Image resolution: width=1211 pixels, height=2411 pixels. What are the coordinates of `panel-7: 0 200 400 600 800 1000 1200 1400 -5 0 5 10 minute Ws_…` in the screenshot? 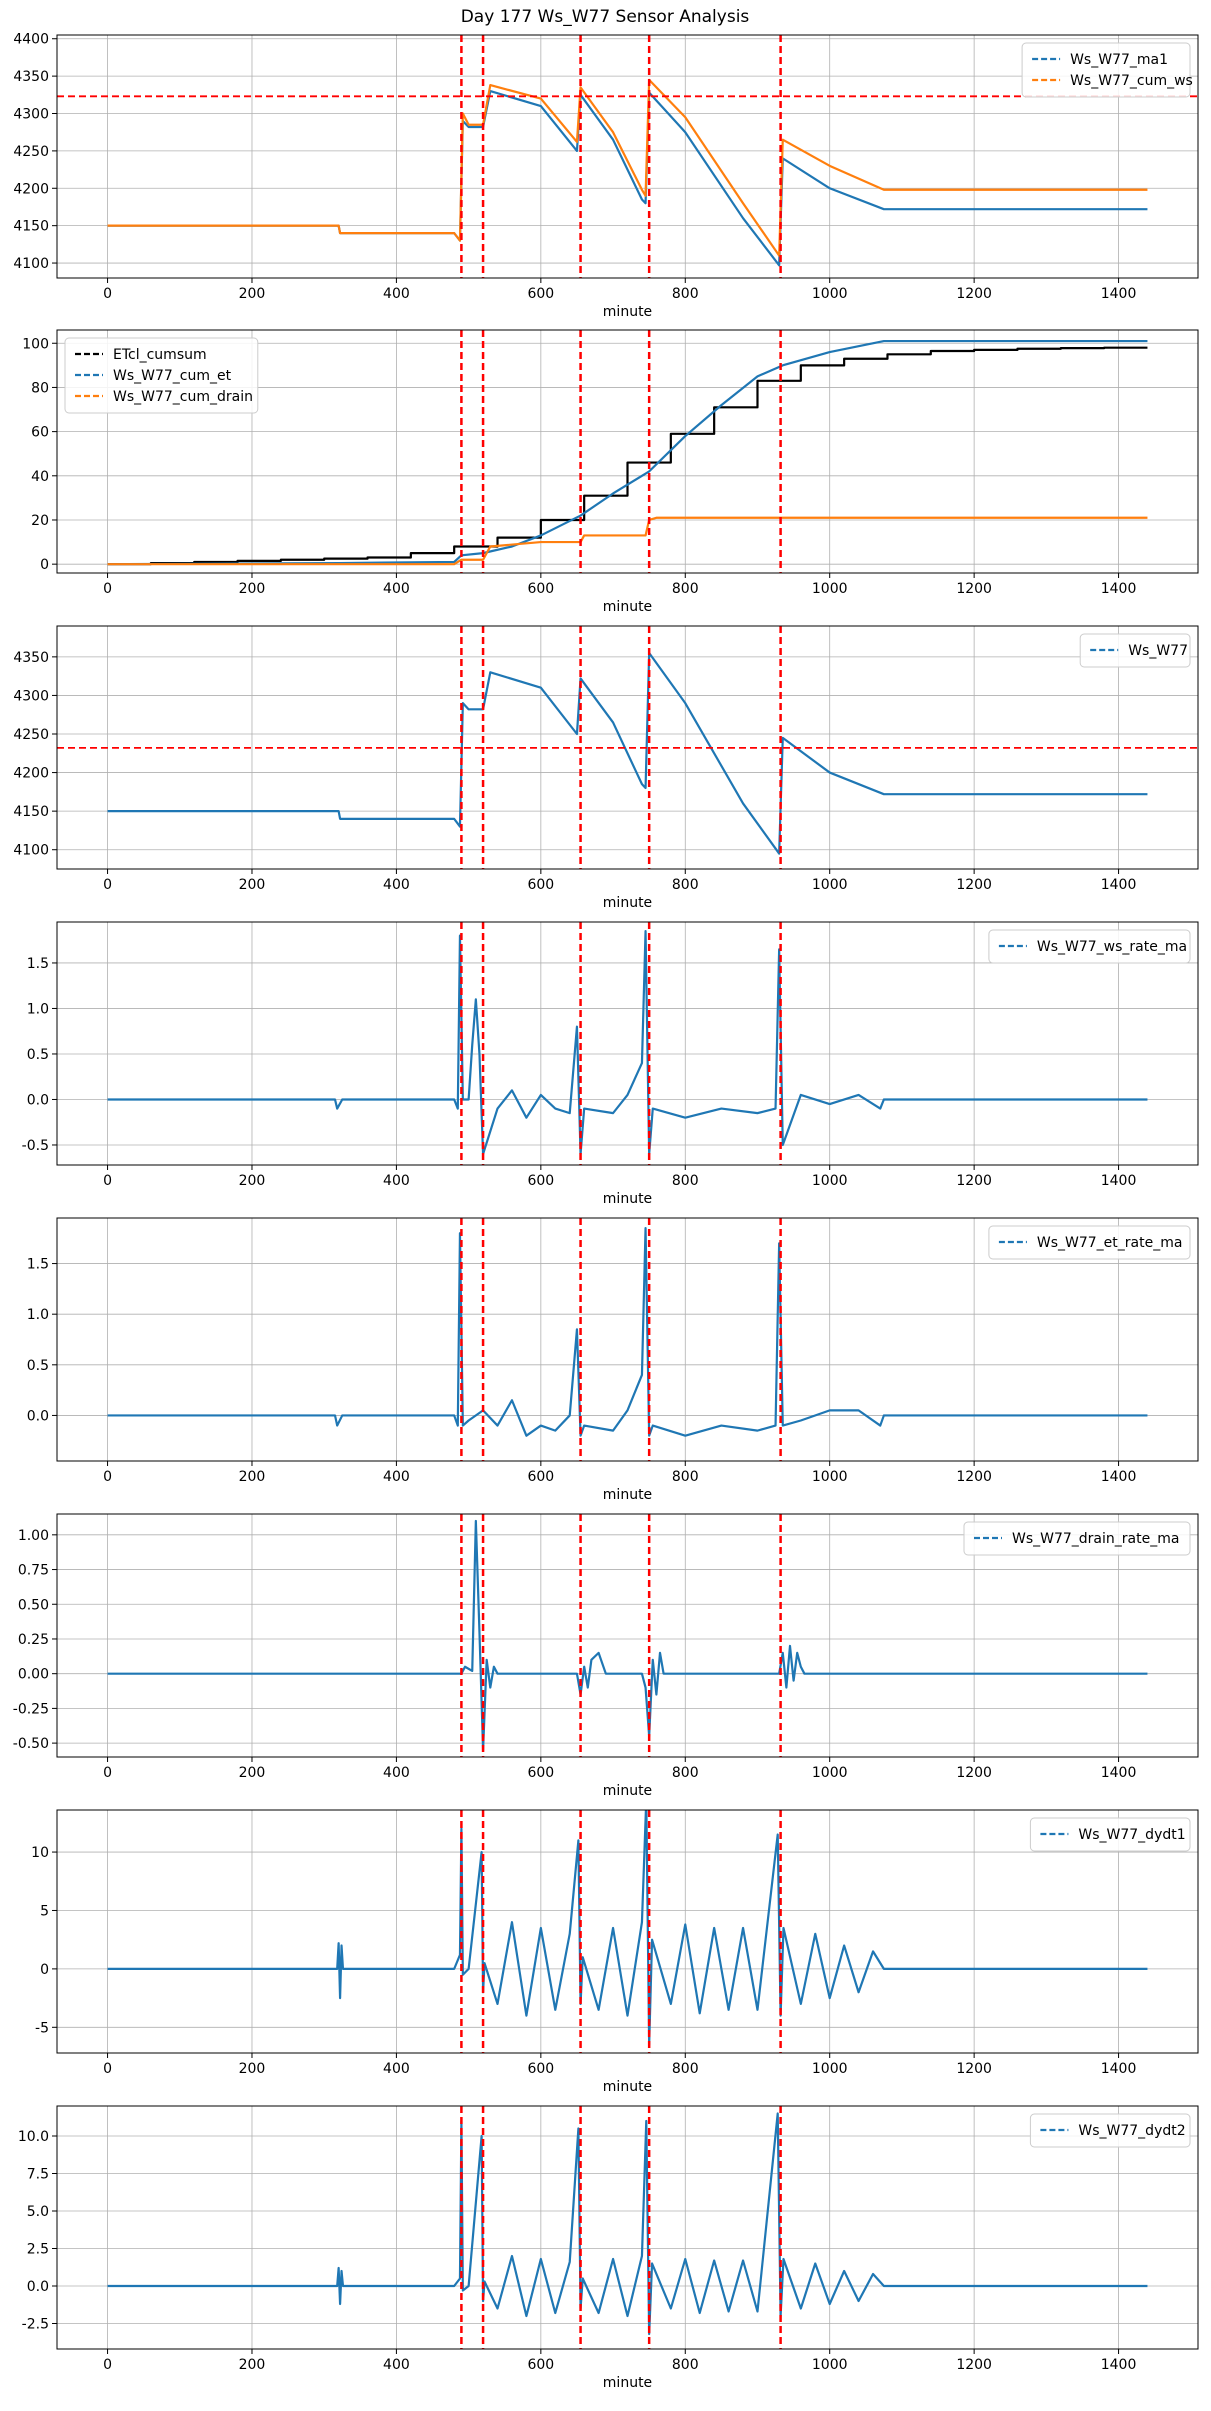 It's located at (615, 1952).